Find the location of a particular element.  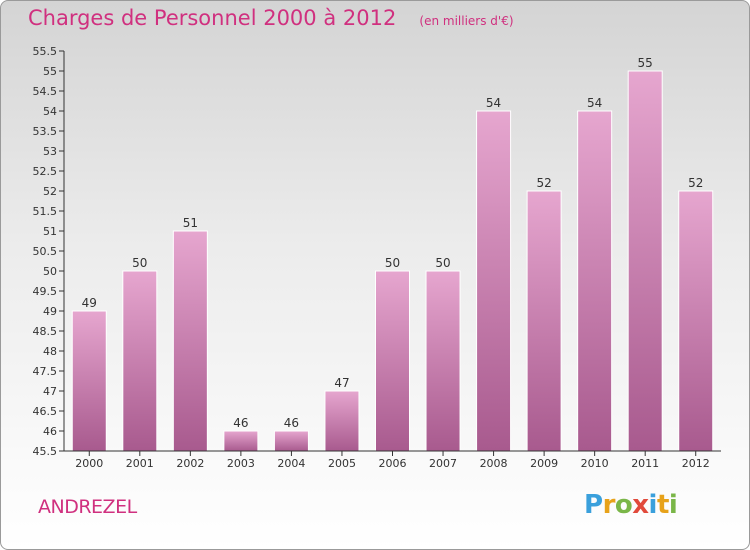

data-label: 51 is located at coordinates (190, 223).